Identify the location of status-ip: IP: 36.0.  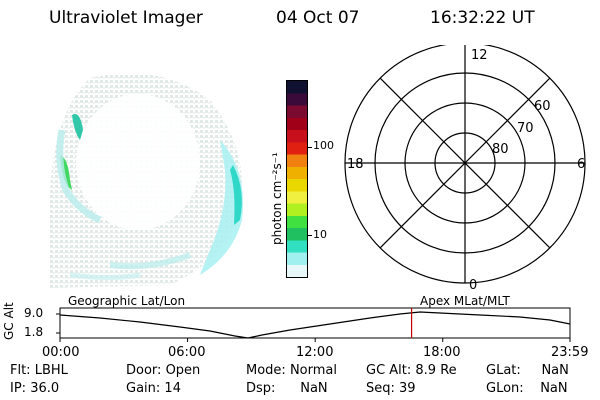
(35, 388).